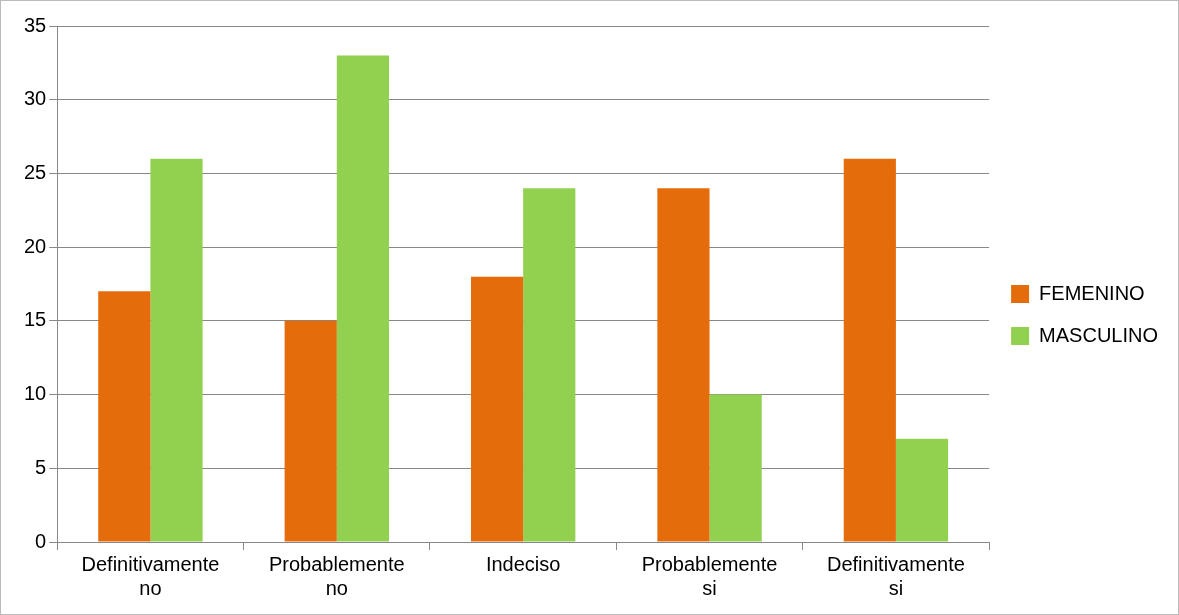  What do you see at coordinates (150, 575) in the screenshot?
I see `x-tick-label: Definitivamente no` at bounding box center [150, 575].